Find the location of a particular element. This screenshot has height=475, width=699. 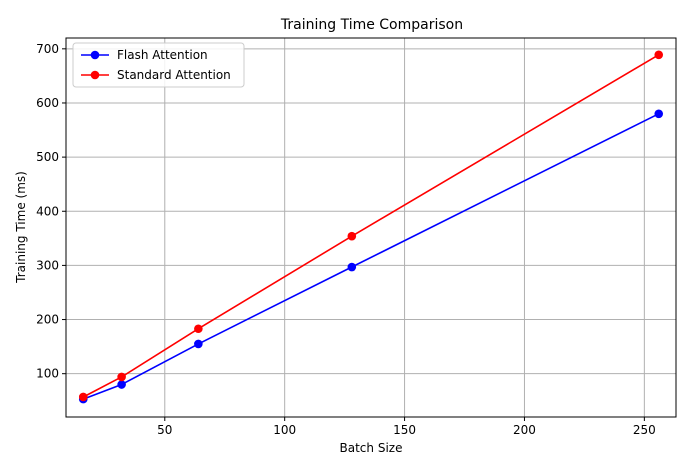

x-tick-label: 150 is located at coordinates (404, 430).